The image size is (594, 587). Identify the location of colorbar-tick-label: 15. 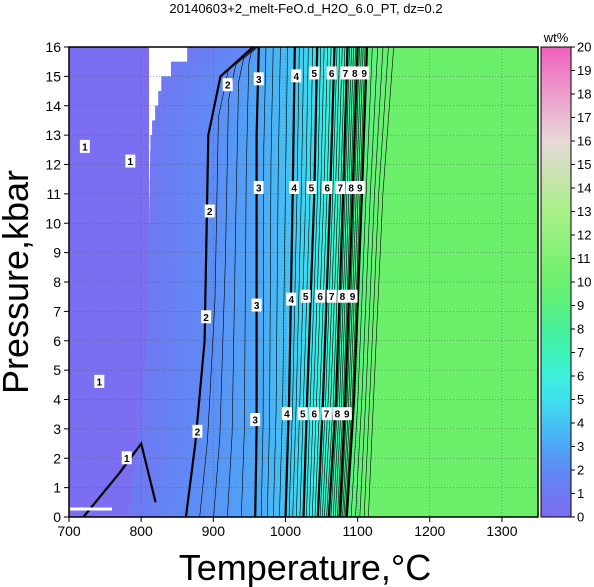
(584, 164).